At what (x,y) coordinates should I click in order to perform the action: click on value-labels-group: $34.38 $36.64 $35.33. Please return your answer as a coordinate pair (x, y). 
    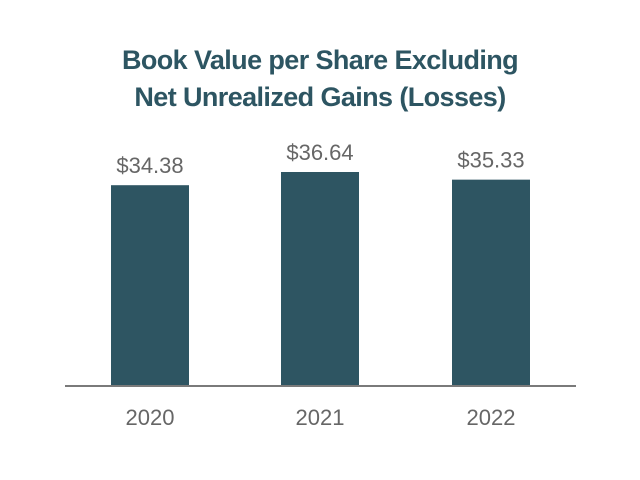
    Looking at the image, I should click on (320, 159).